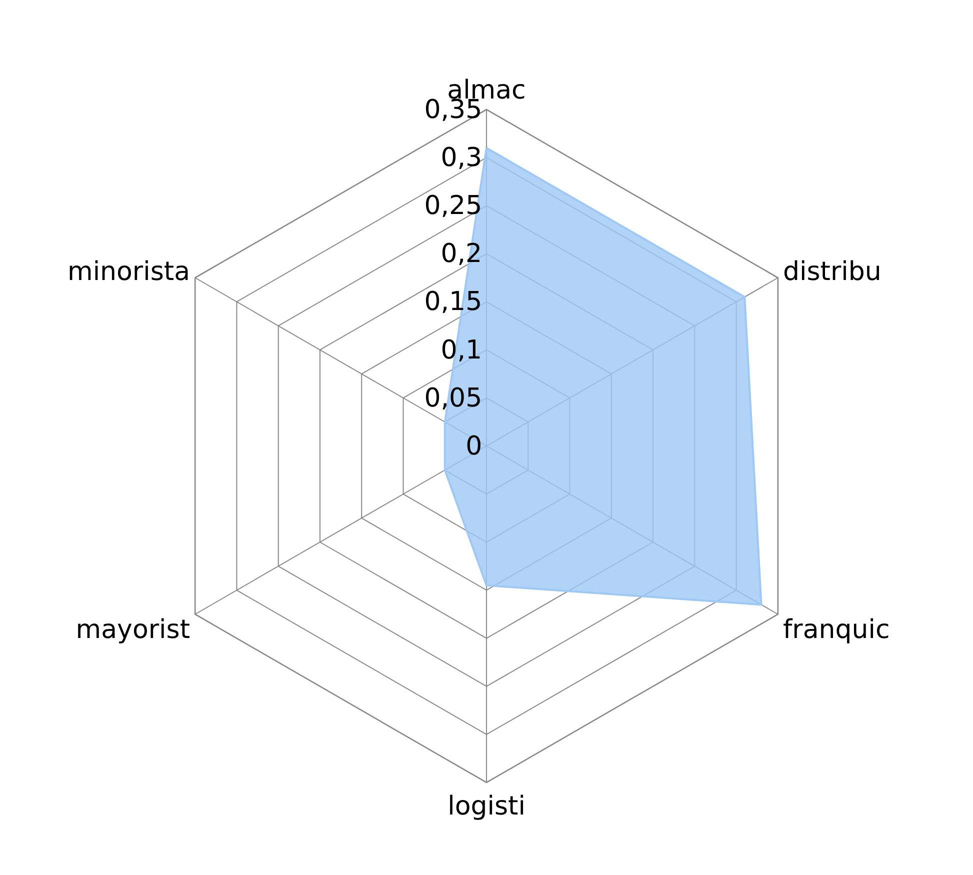 The image size is (973, 875). What do you see at coordinates (461, 350) in the screenshot?
I see `y-tick-label: 0,1` at bounding box center [461, 350].